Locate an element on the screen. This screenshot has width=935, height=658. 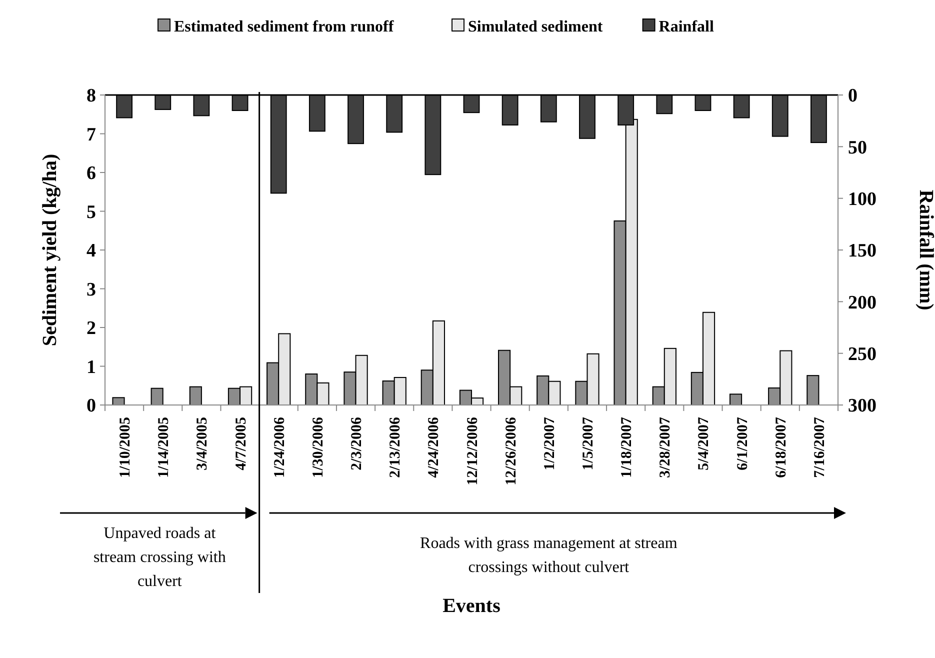
y-tick-label: 6 is located at coordinates (91, 173).